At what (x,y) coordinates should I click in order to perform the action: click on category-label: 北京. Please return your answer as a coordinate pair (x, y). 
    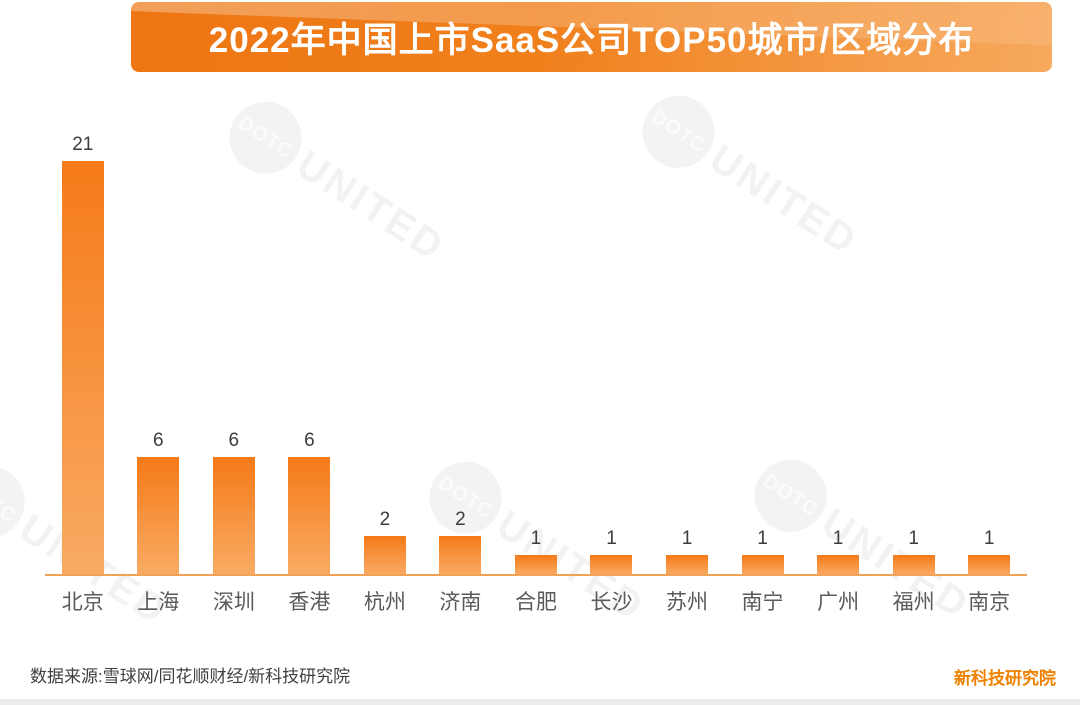
    Looking at the image, I should click on (82, 602).